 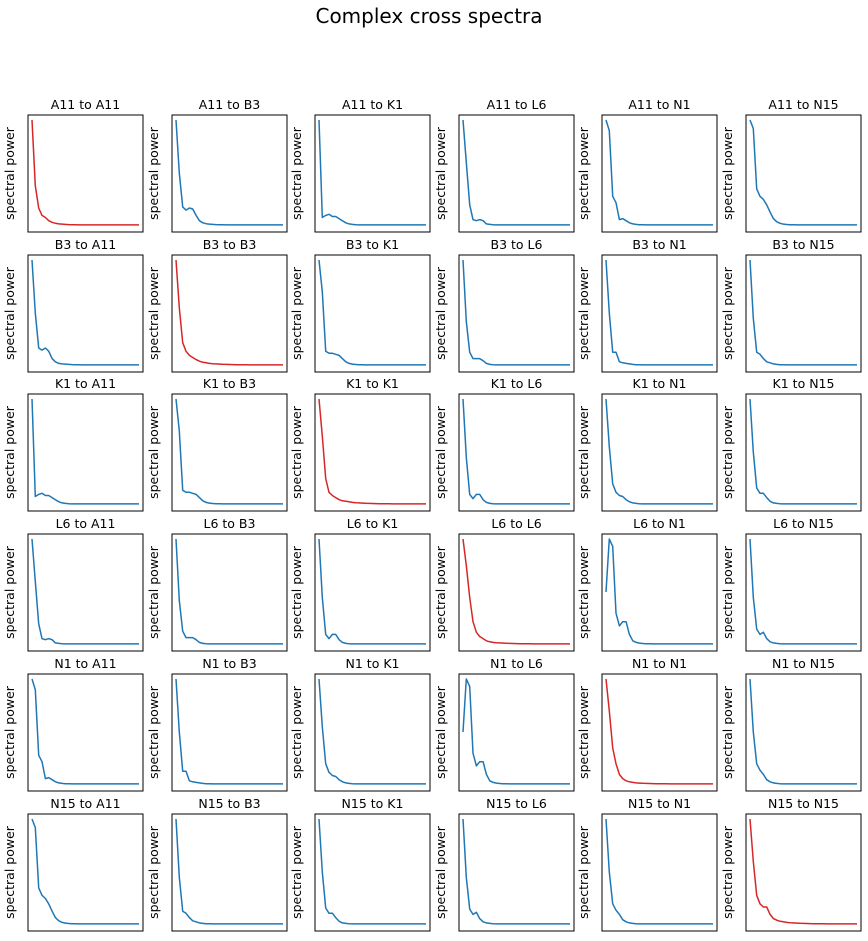 I want to click on subplot-title: N15 to A11, so click(x=85, y=803).